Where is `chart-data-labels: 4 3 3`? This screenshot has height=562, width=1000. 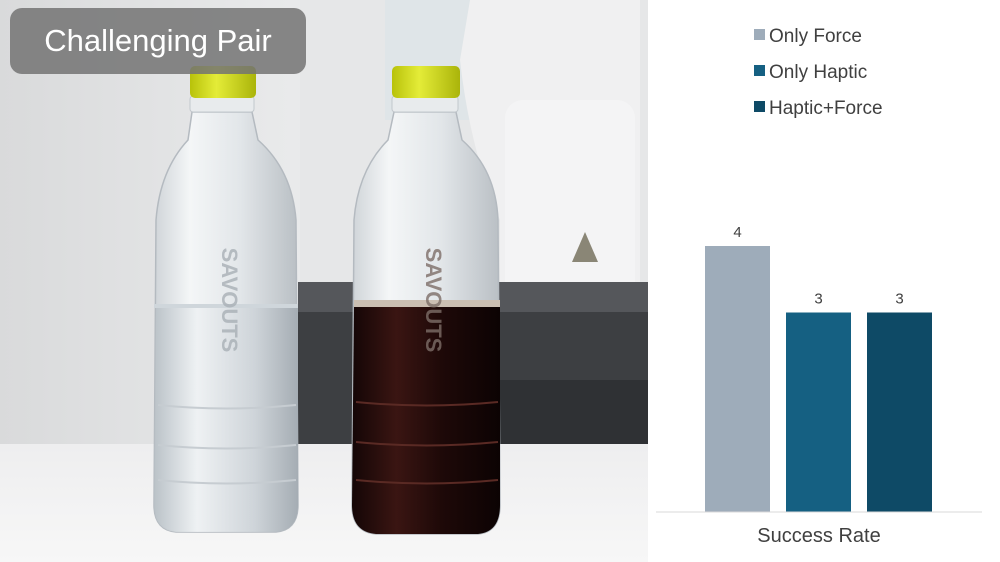
chart-data-labels: 4 3 3 is located at coordinates (818, 266).